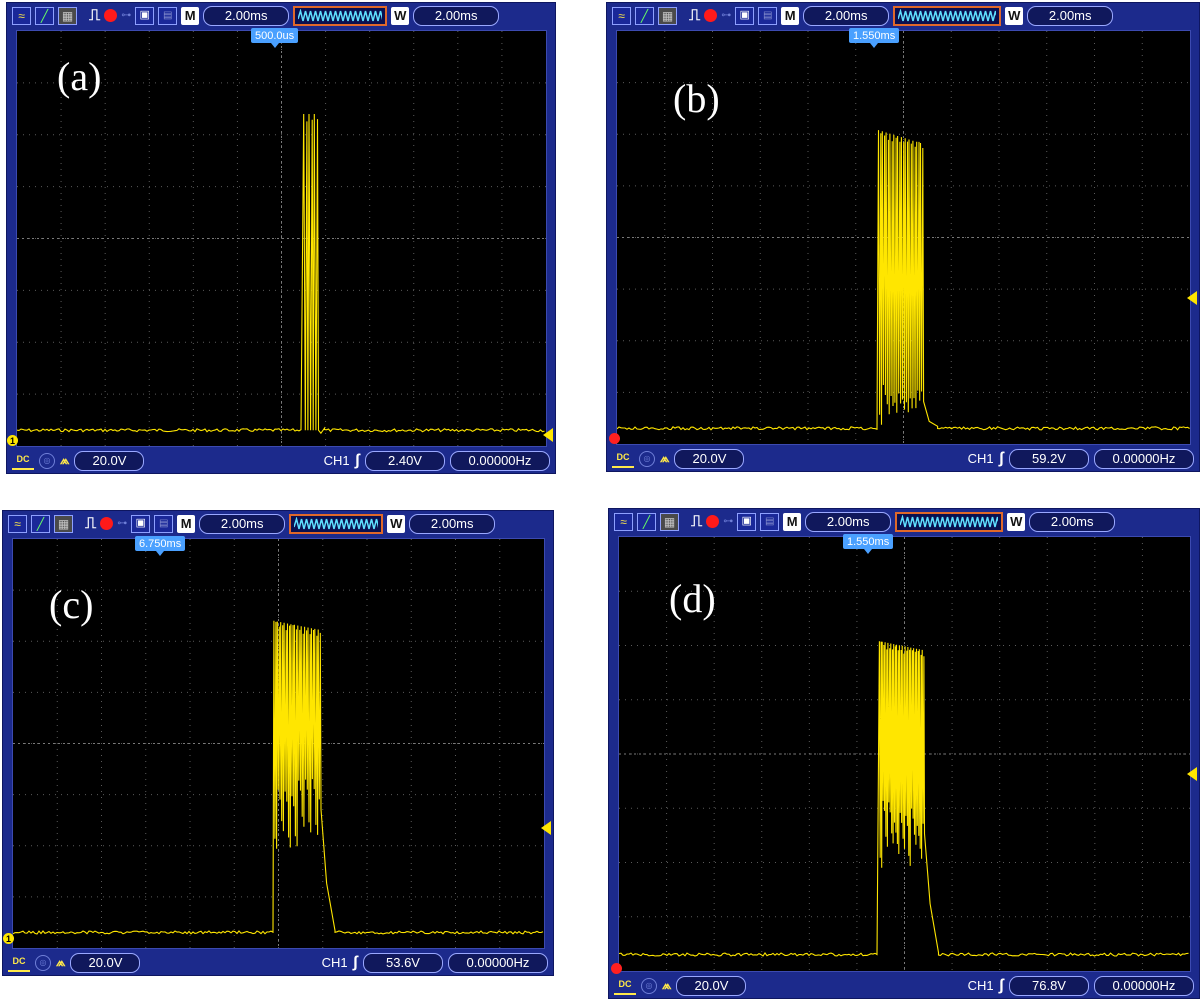  Describe the element at coordinates (160, 546) in the screenshot. I see `trigger-position-flag: 6.750ms` at that location.